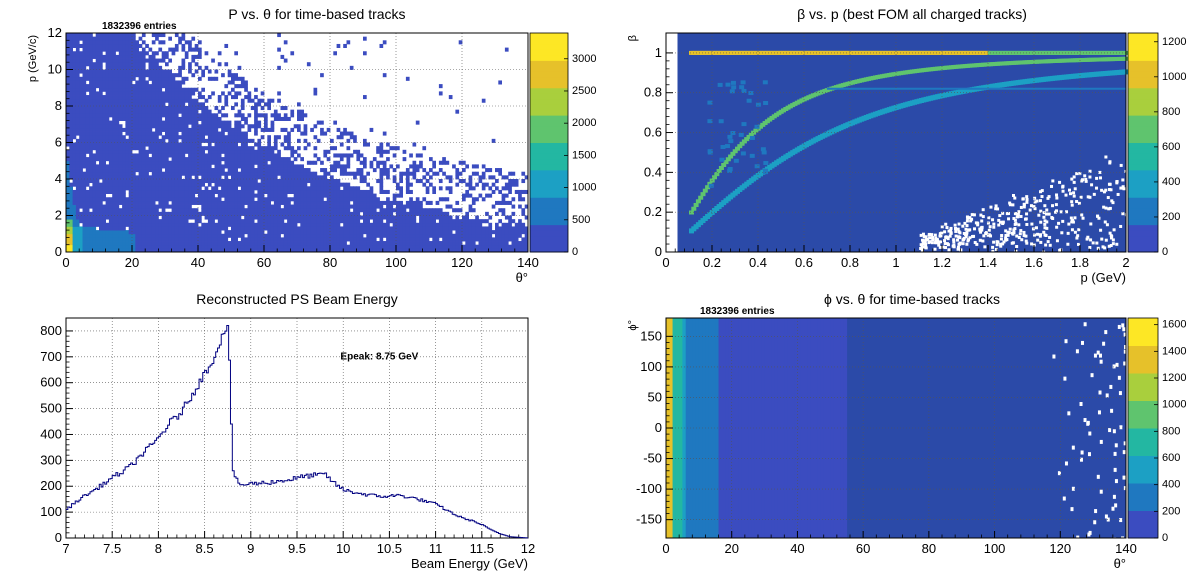  Describe the element at coordinates (51, 356) in the screenshot. I see `y-tick-label: 700` at that location.